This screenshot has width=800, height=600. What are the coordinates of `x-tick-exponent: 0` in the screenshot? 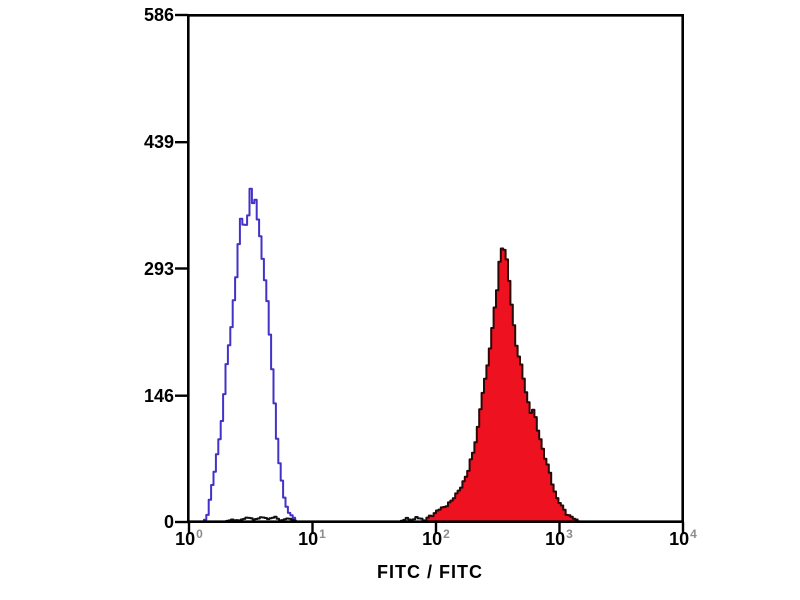 It's located at (199, 534).